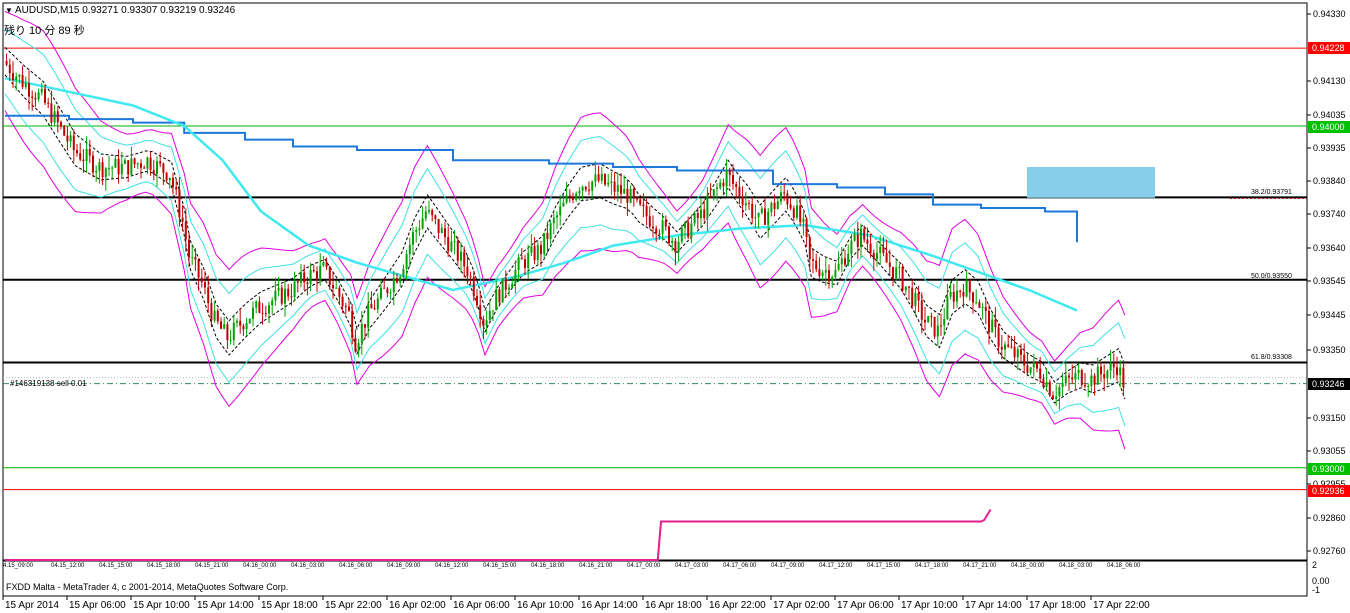 The image size is (1350, 613). Describe the element at coordinates (68, 566) in the screenshot. I see `time-axis-small-label: 04.15_12:00` at that location.